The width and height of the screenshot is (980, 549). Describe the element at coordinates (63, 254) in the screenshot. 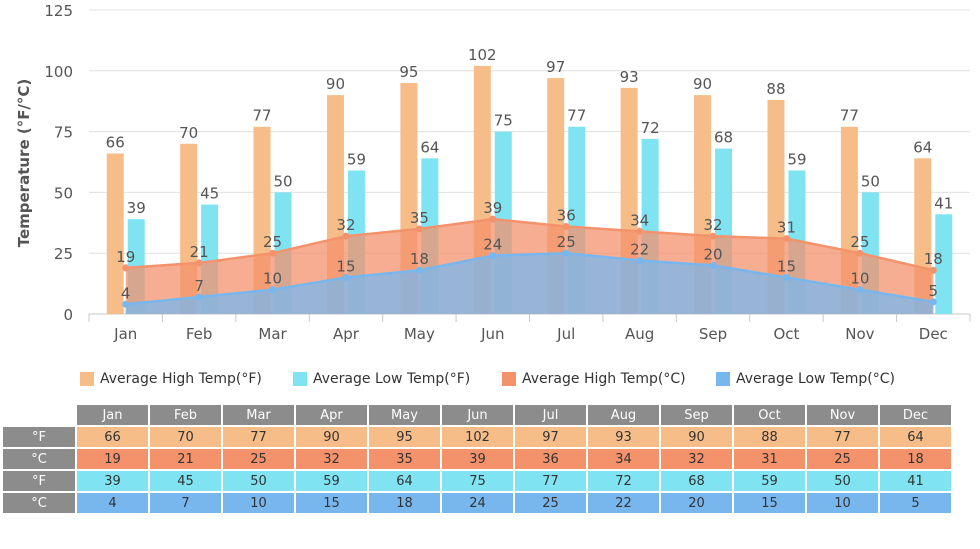

I see `y-tick-label: 25` at that location.